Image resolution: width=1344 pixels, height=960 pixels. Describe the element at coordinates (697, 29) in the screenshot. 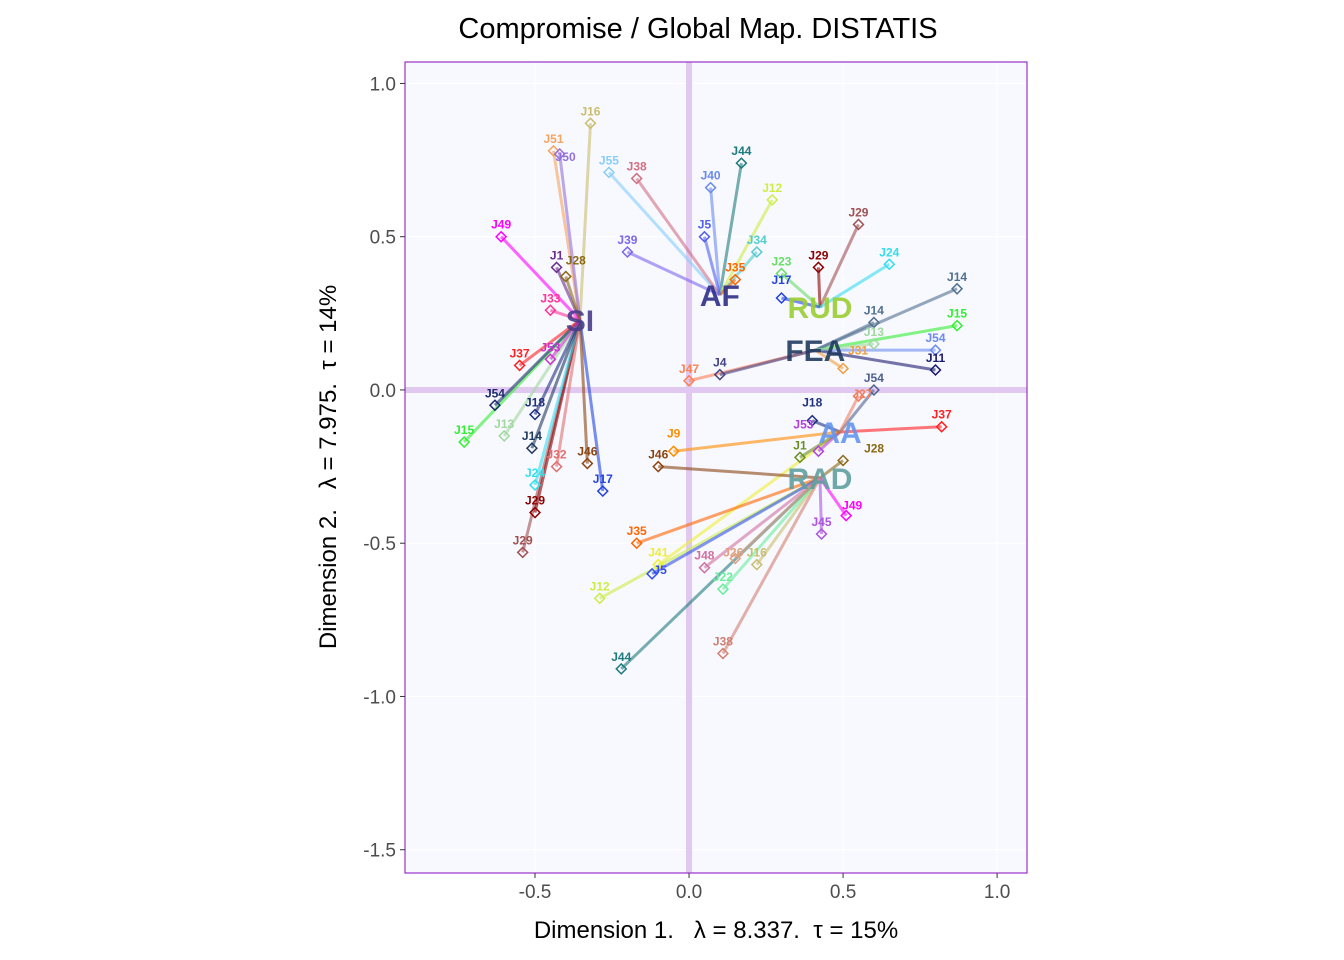

I see `chart-title: Compromise / Global Map. DISTATIS` at that location.